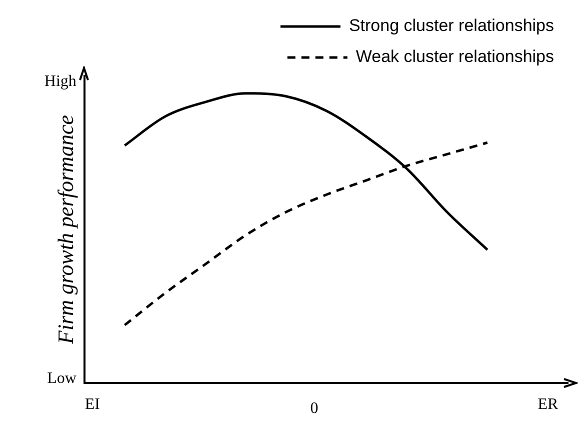 The width and height of the screenshot is (578, 423). I want to click on text: ER, so click(548, 405).